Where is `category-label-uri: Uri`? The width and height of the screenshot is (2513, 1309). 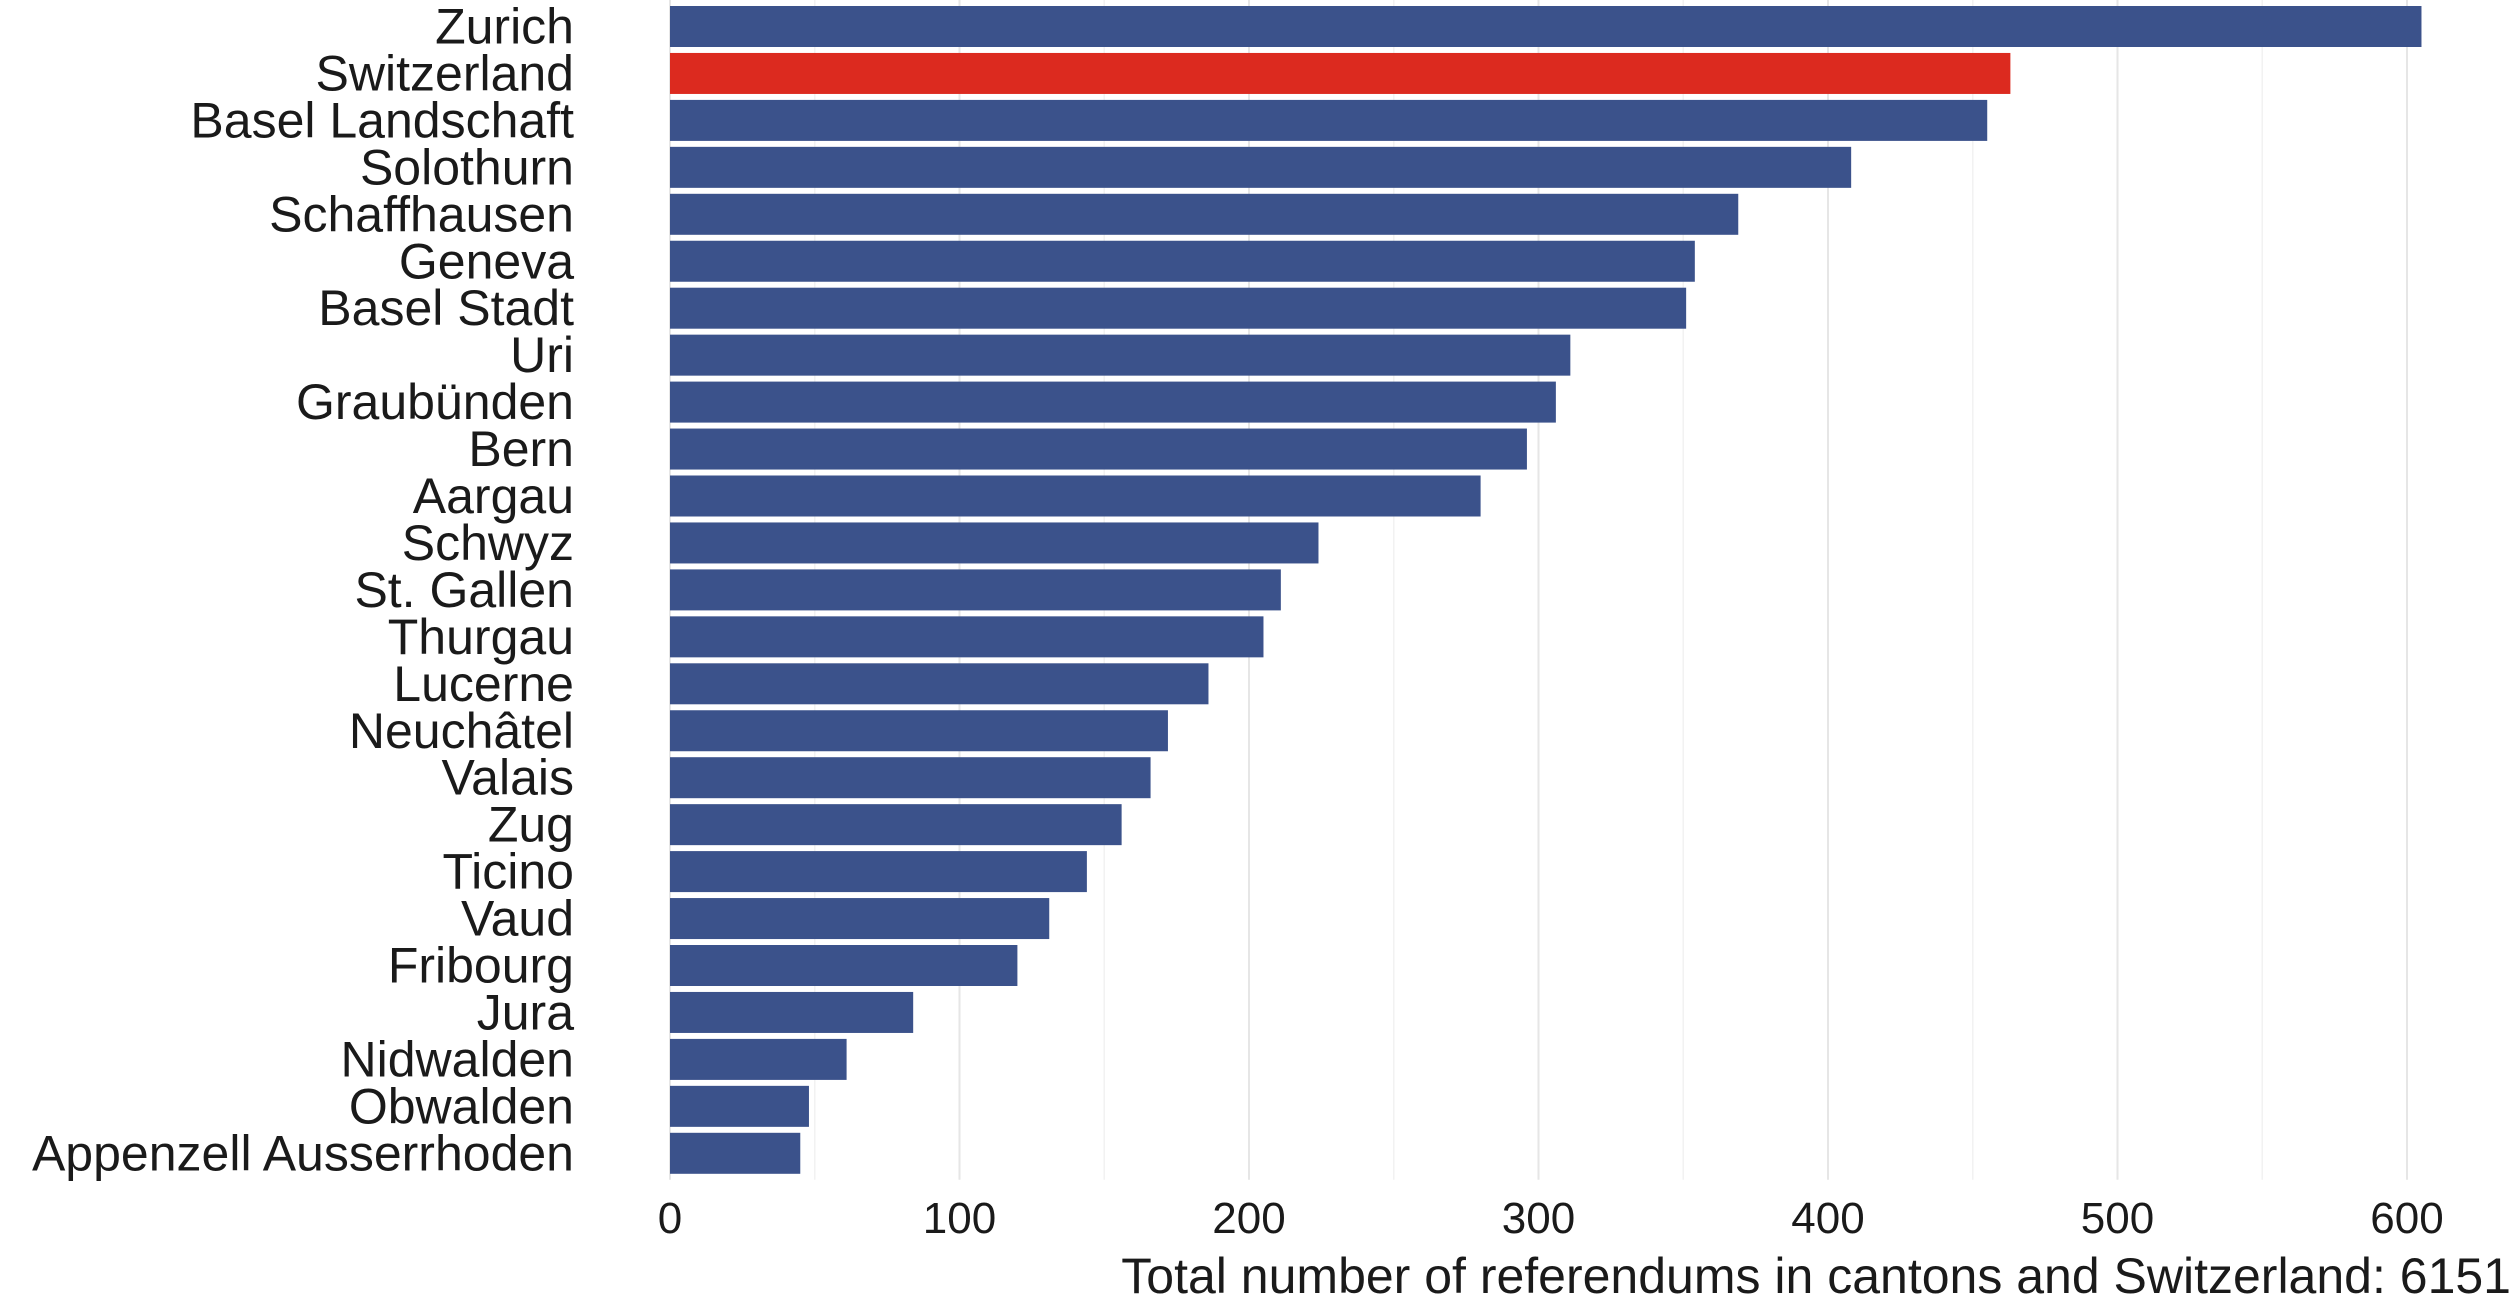
category-label-uri: Uri is located at coordinates (542, 355).